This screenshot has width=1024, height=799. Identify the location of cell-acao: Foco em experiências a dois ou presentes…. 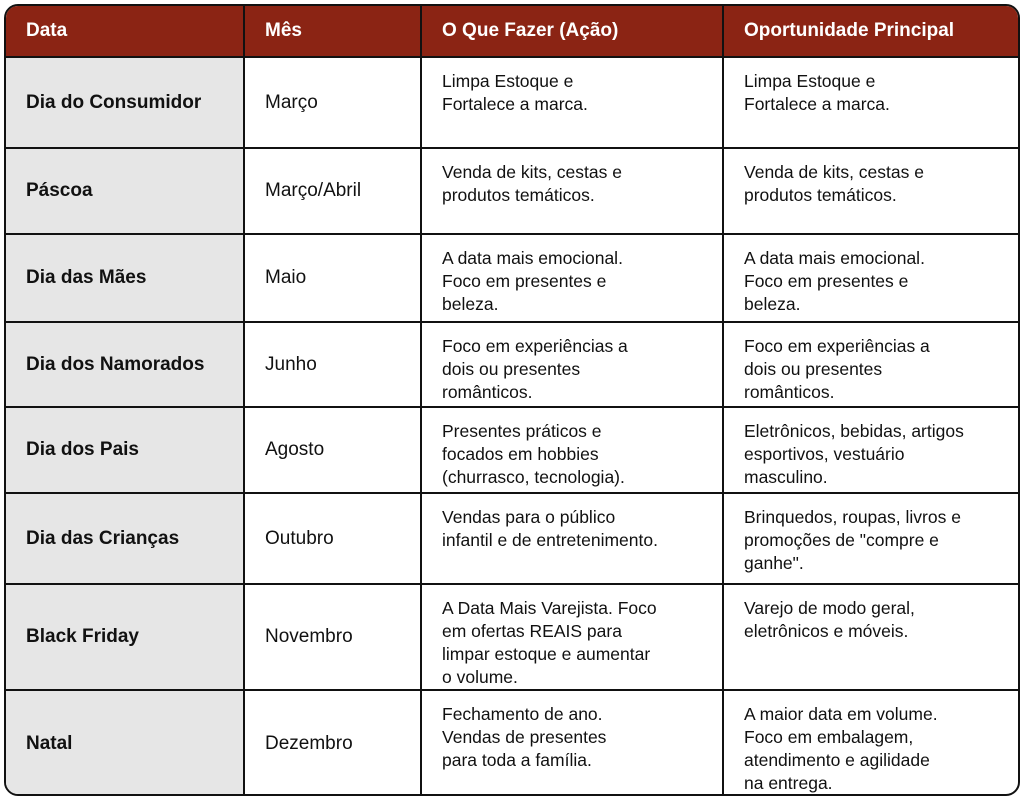
(572, 364).